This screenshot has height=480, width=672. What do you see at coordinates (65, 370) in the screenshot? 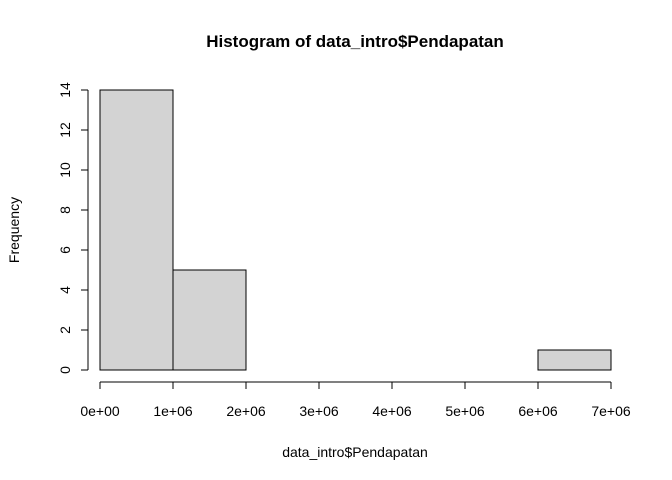
I see `y-tick-label: 0` at bounding box center [65, 370].